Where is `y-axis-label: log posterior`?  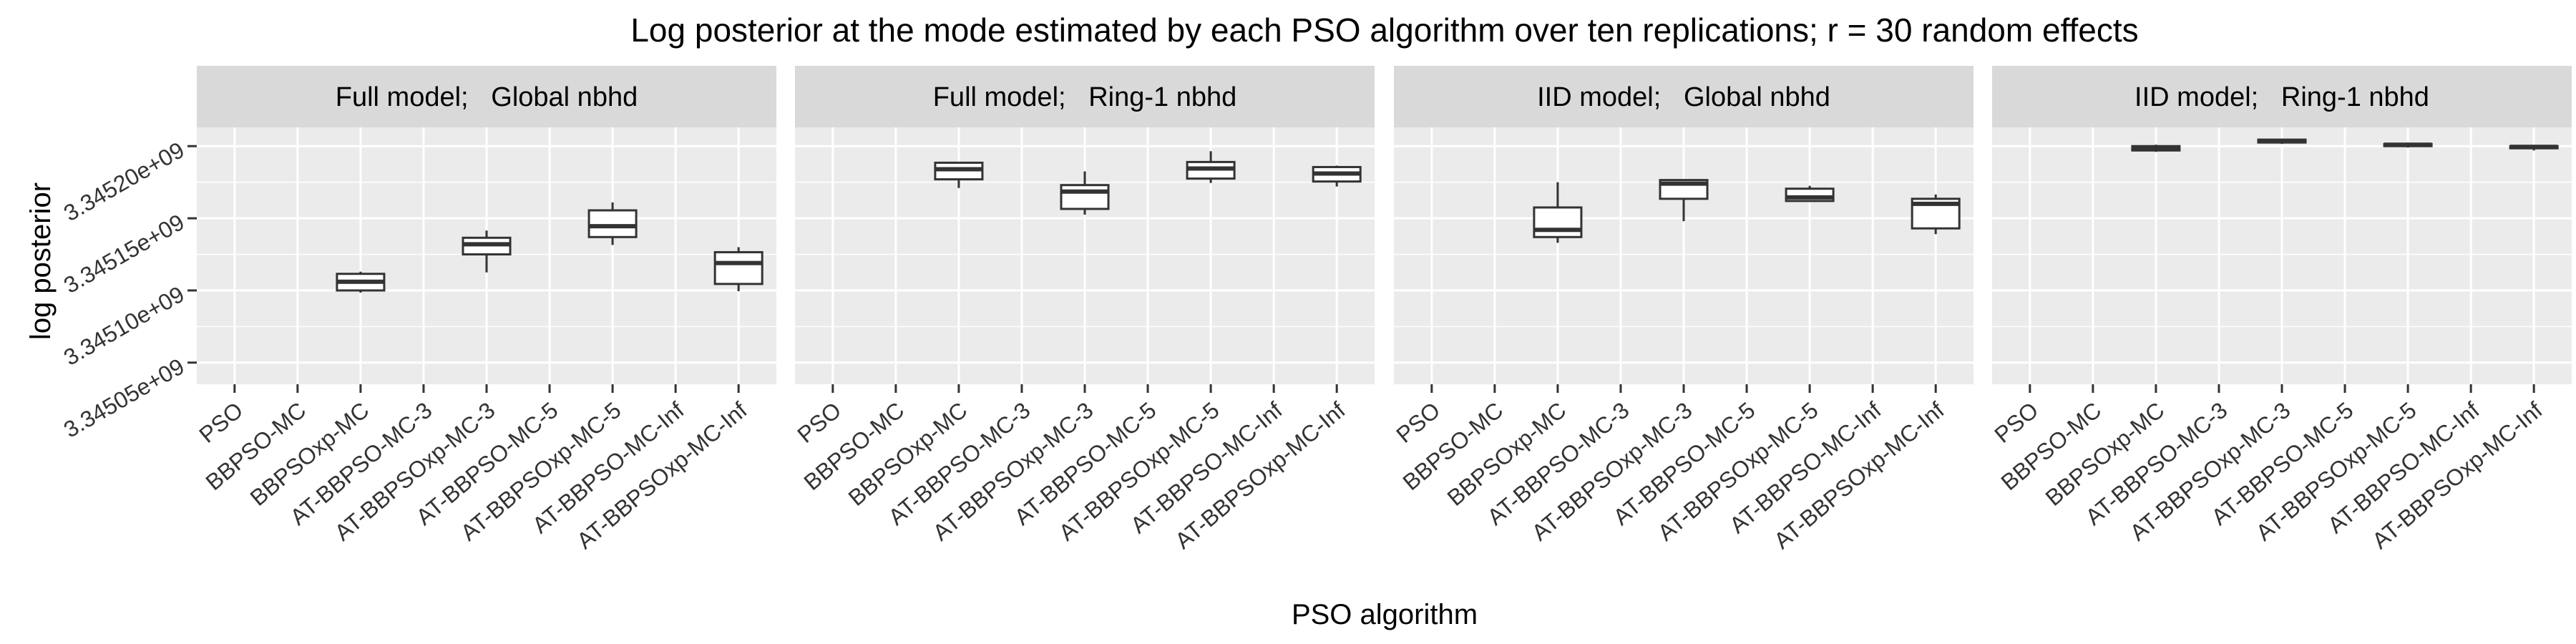 y-axis-label: log posterior is located at coordinates (41, 261).